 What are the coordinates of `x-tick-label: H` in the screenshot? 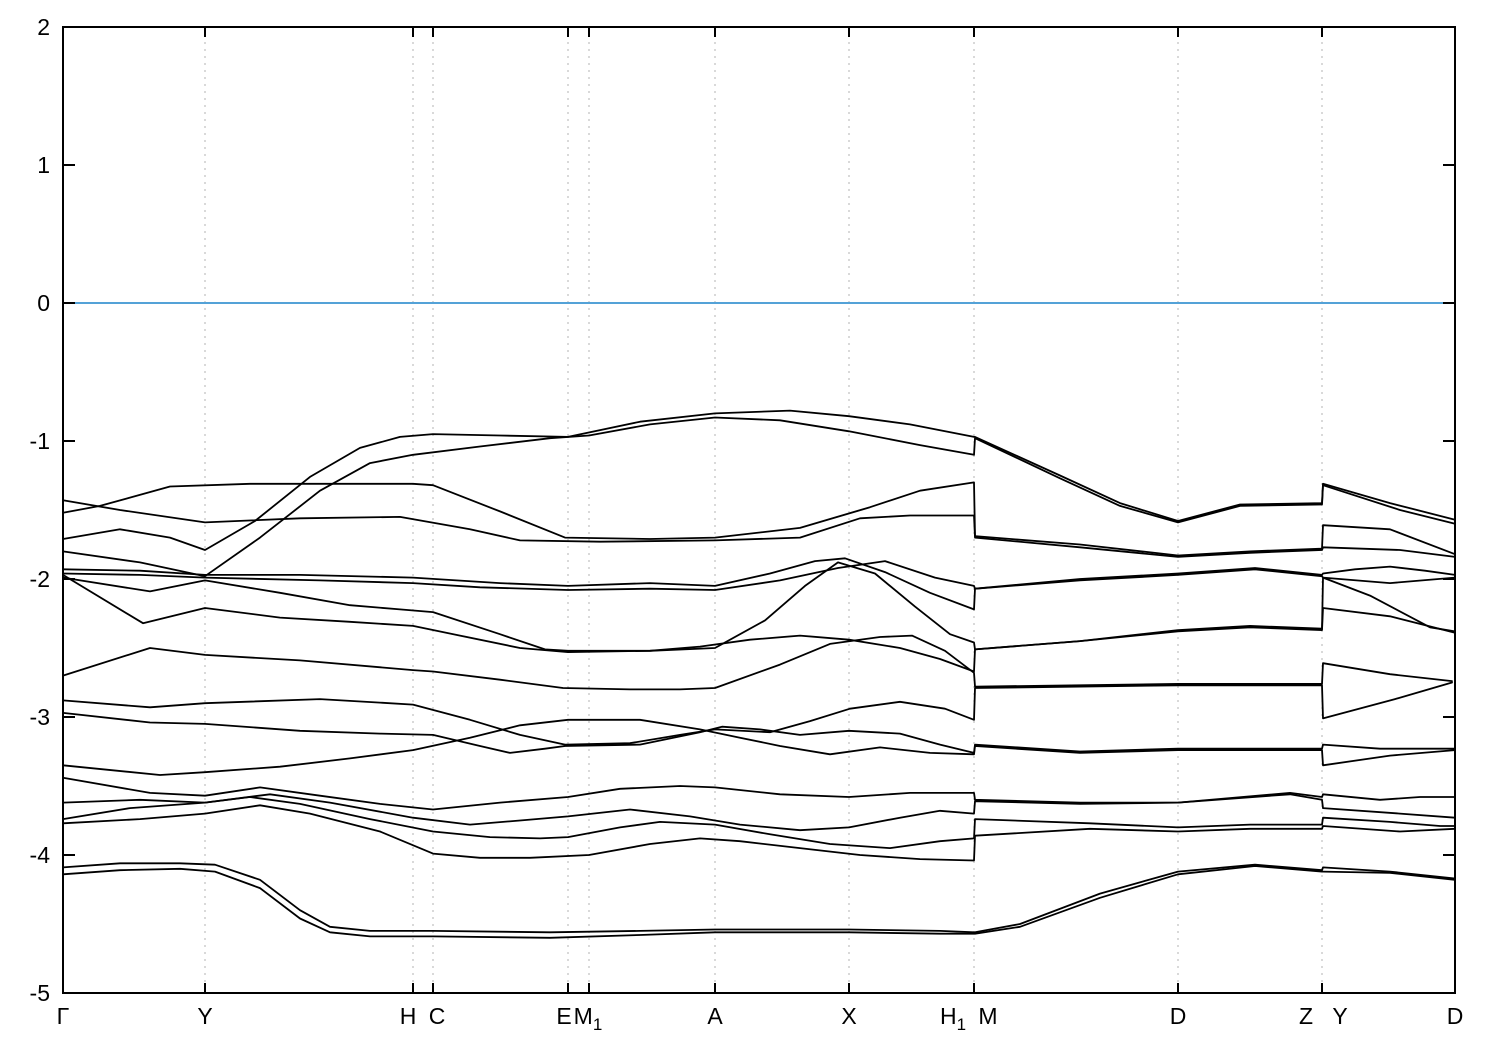 It's located at (408, 1016).